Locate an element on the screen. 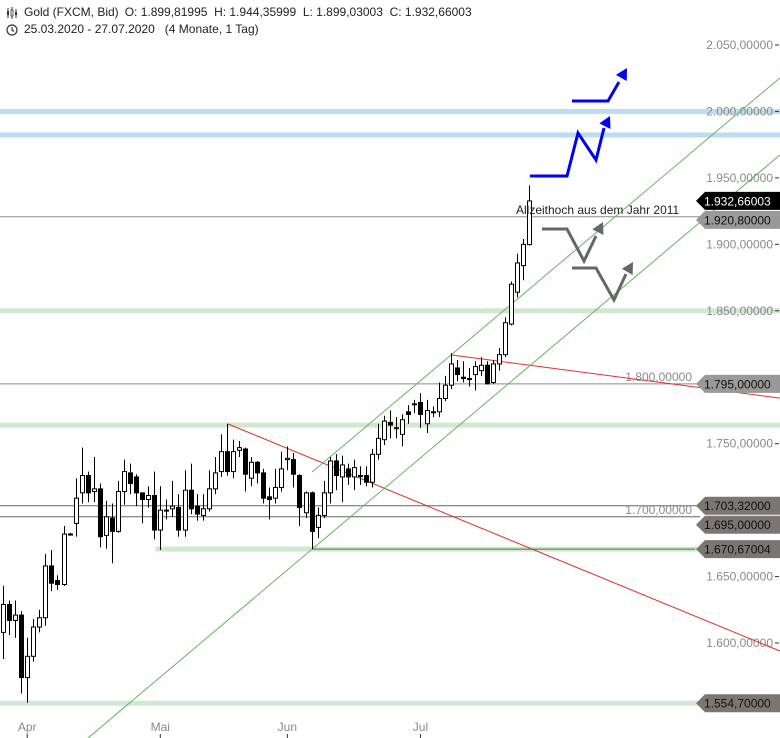  y-tick-label: 1.800,00000 is located at coordinates (658, 377).